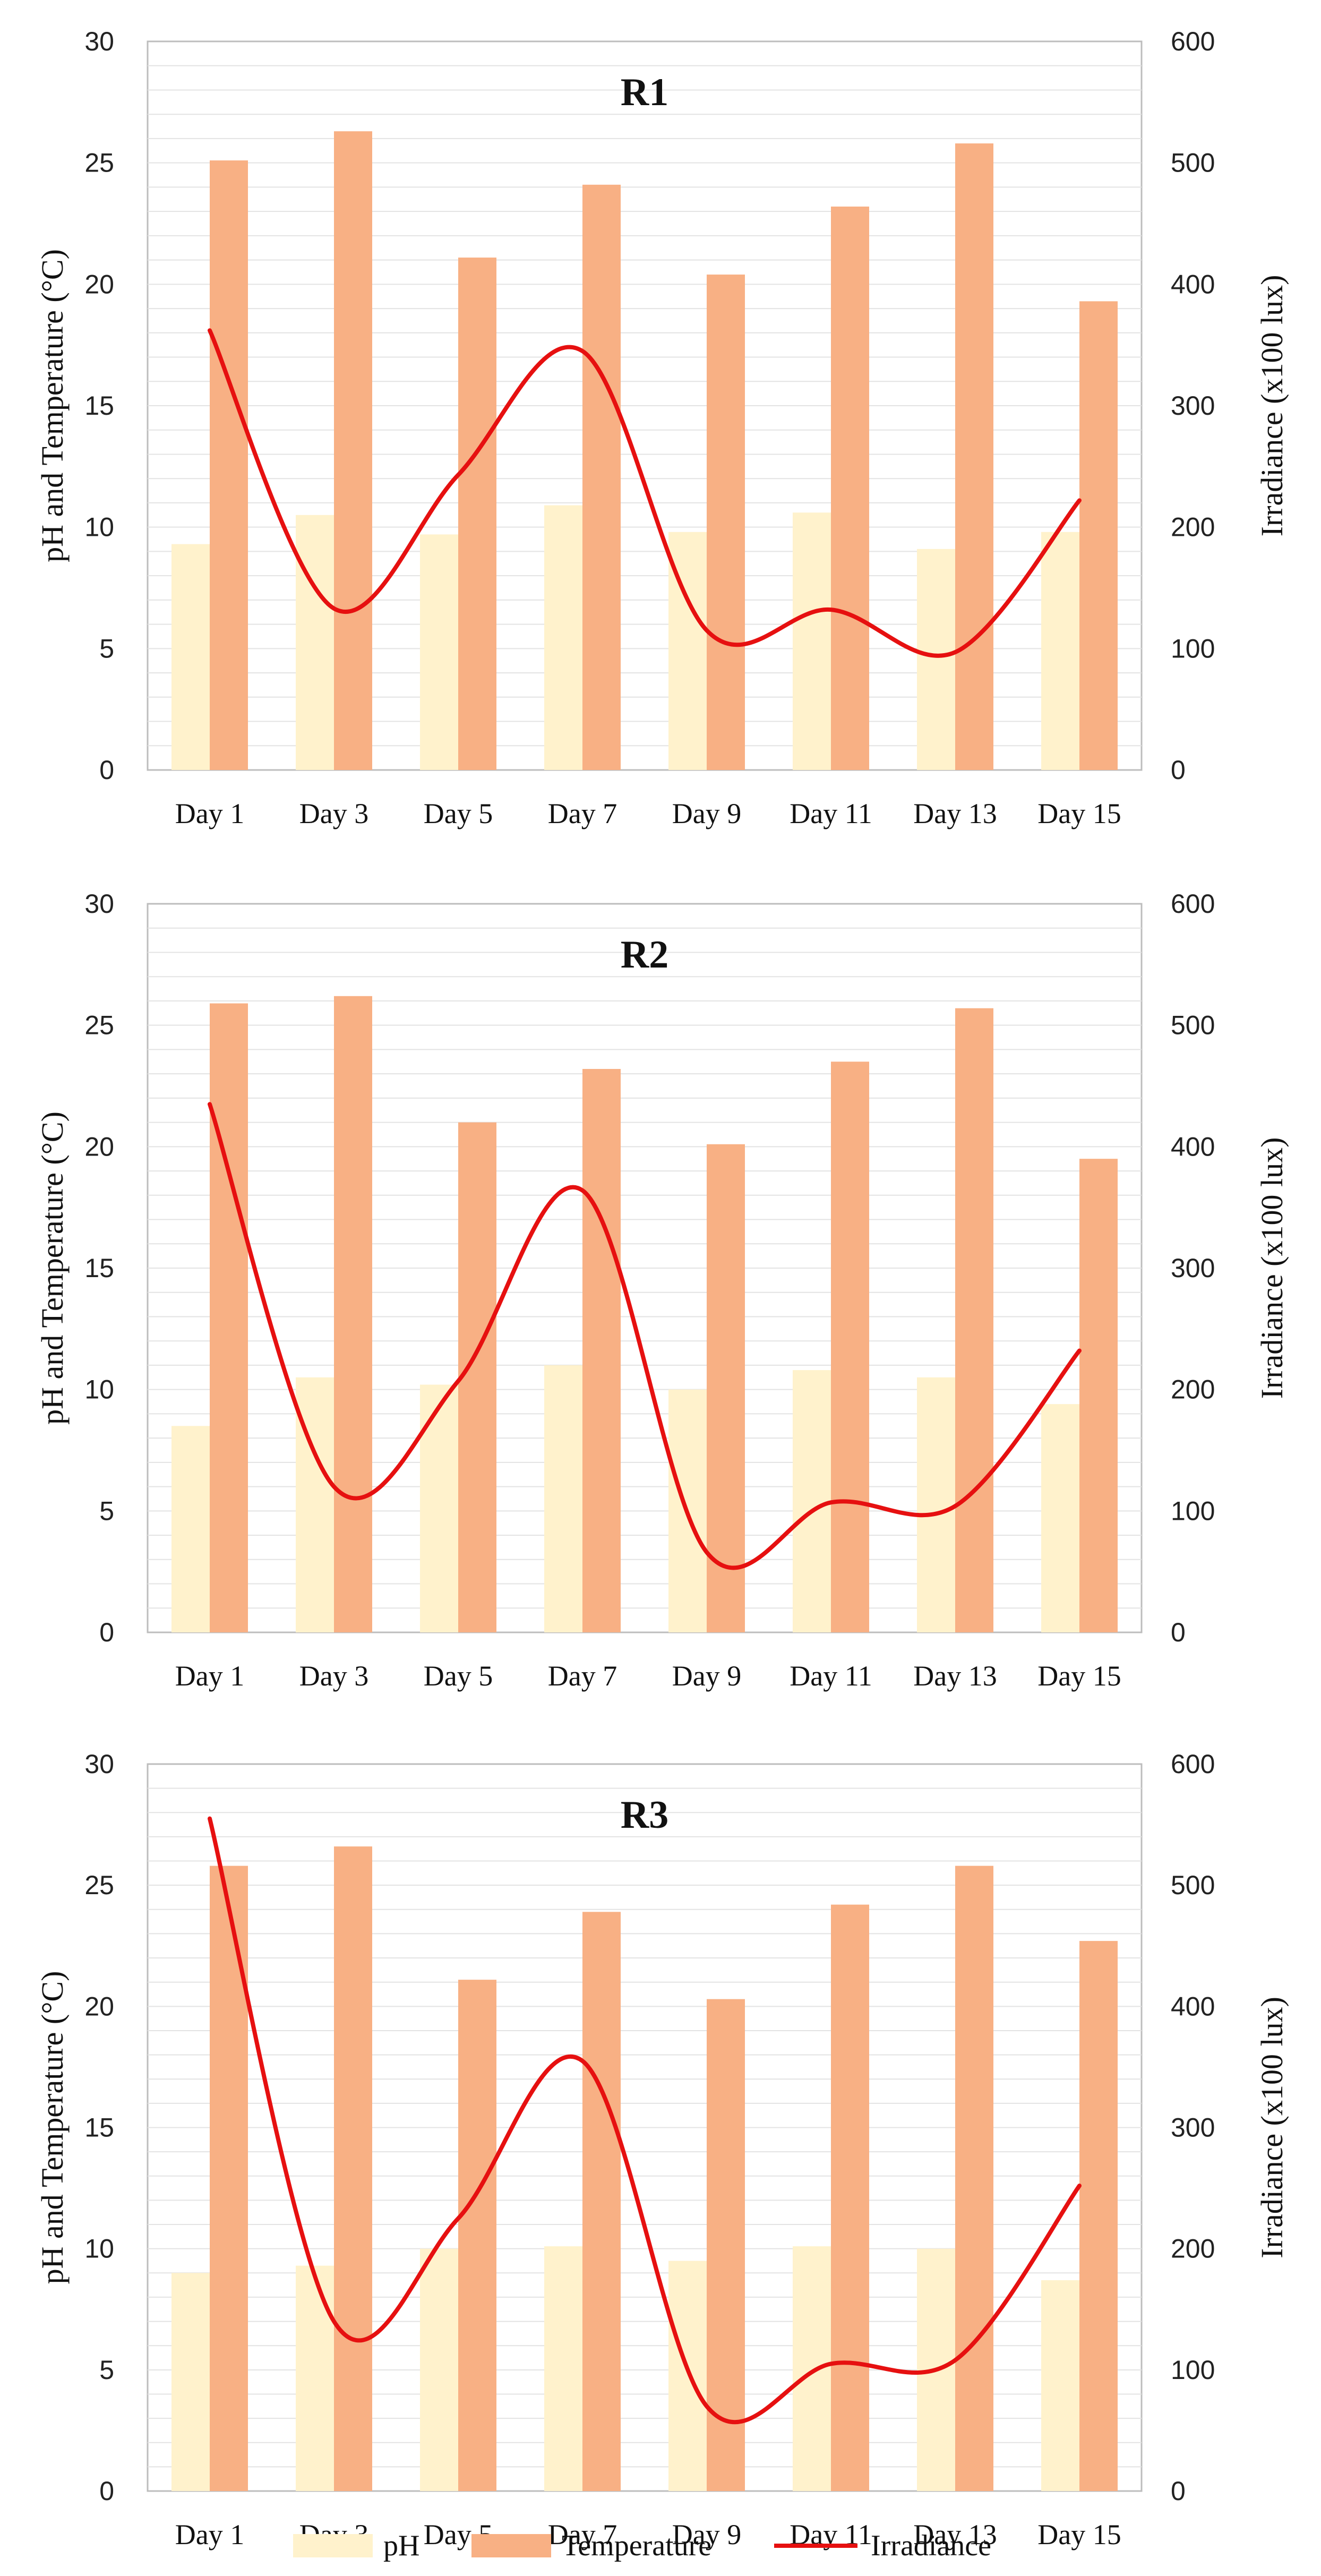  What do you see at coordinates (955, 813) in the screenshot?
I see `category-label: Day 13` at bounding box center [955, 813].